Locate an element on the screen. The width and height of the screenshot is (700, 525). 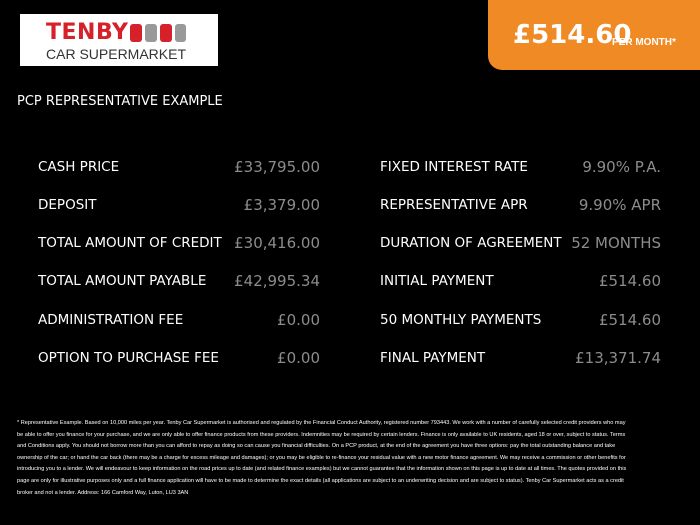
price-note: PER MONTH* is located at coordinates (644, 42).